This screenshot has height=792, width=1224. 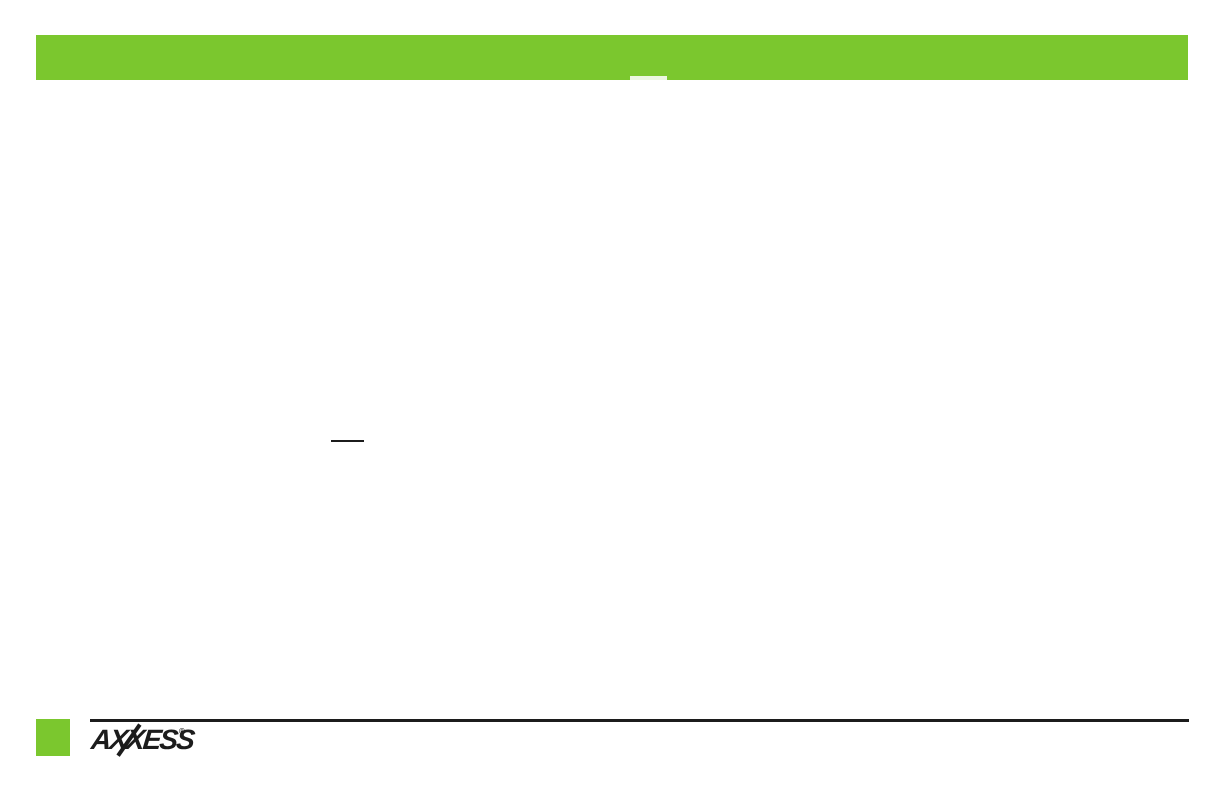 What do you see at coordinates (142, 741) in the screenshot?
I see `axxess-logo: AXXESS ®` at bounding box center [142, 741].